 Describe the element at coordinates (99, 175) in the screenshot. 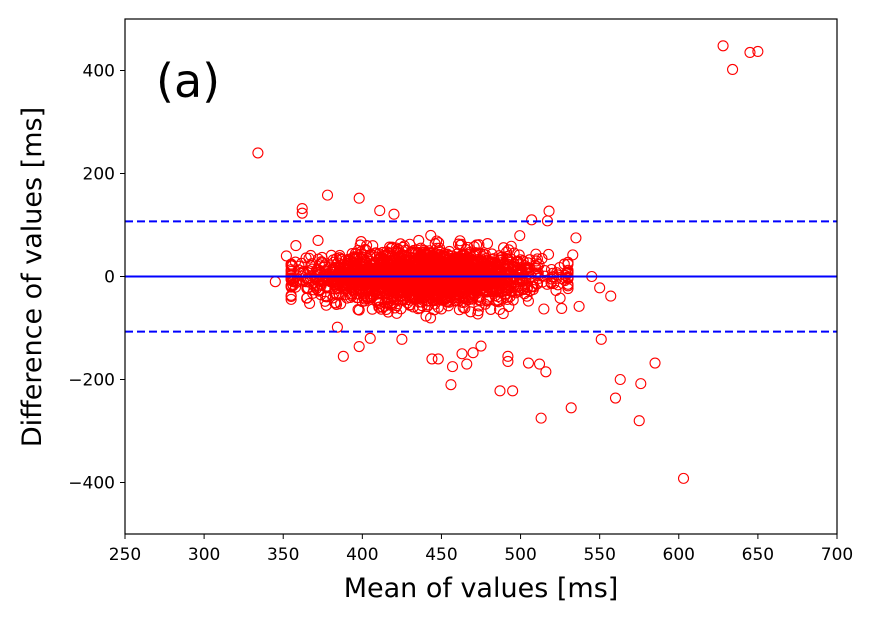

I see `y-tick-label: 200` at that location.